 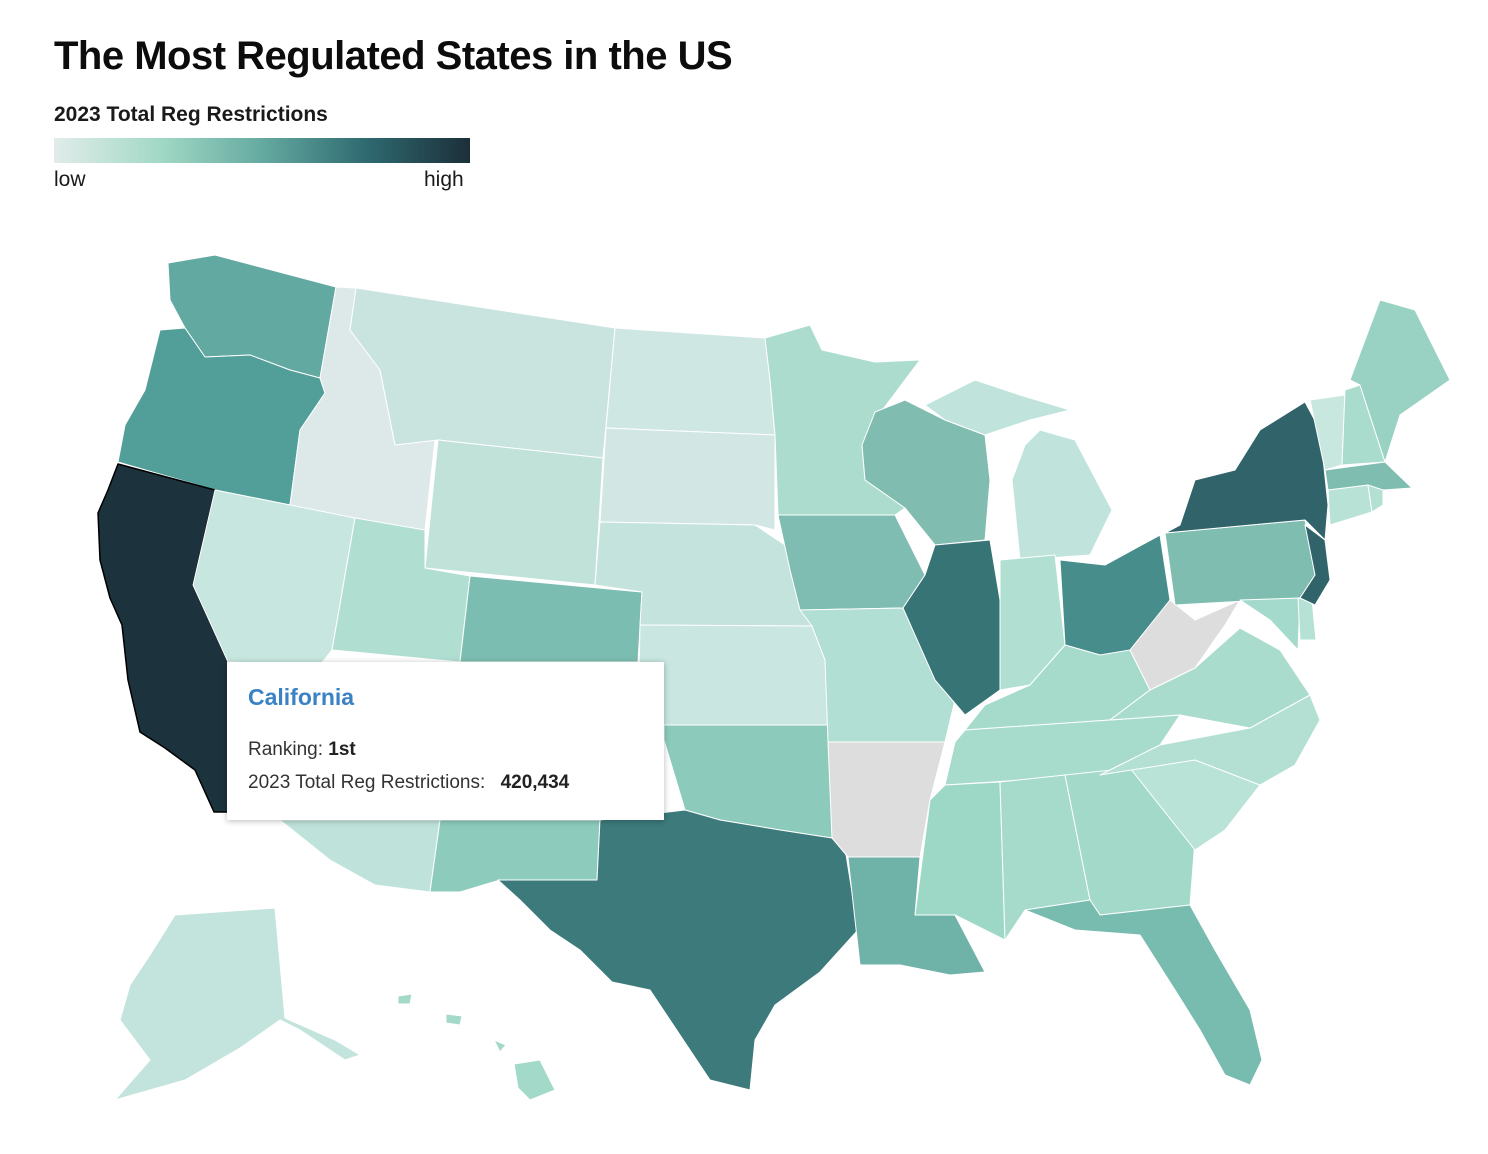 I want to click on tooltip-ranking-label: Ranking:, so click(x=285, y=749).